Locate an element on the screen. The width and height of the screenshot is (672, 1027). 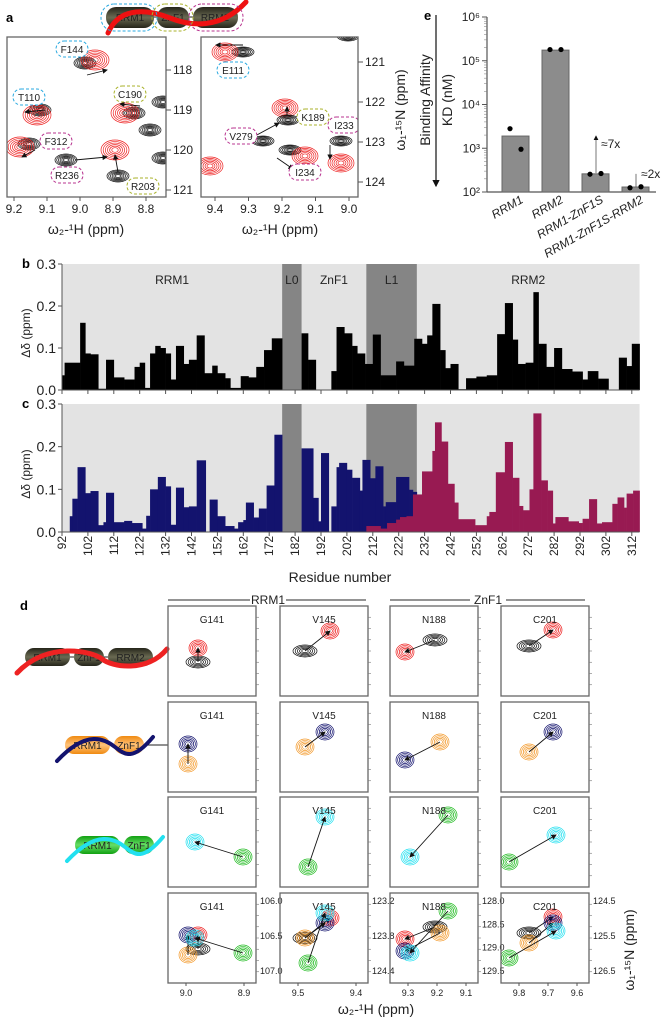
spectrum-n188-row4 is located at coordinates (426, 932).